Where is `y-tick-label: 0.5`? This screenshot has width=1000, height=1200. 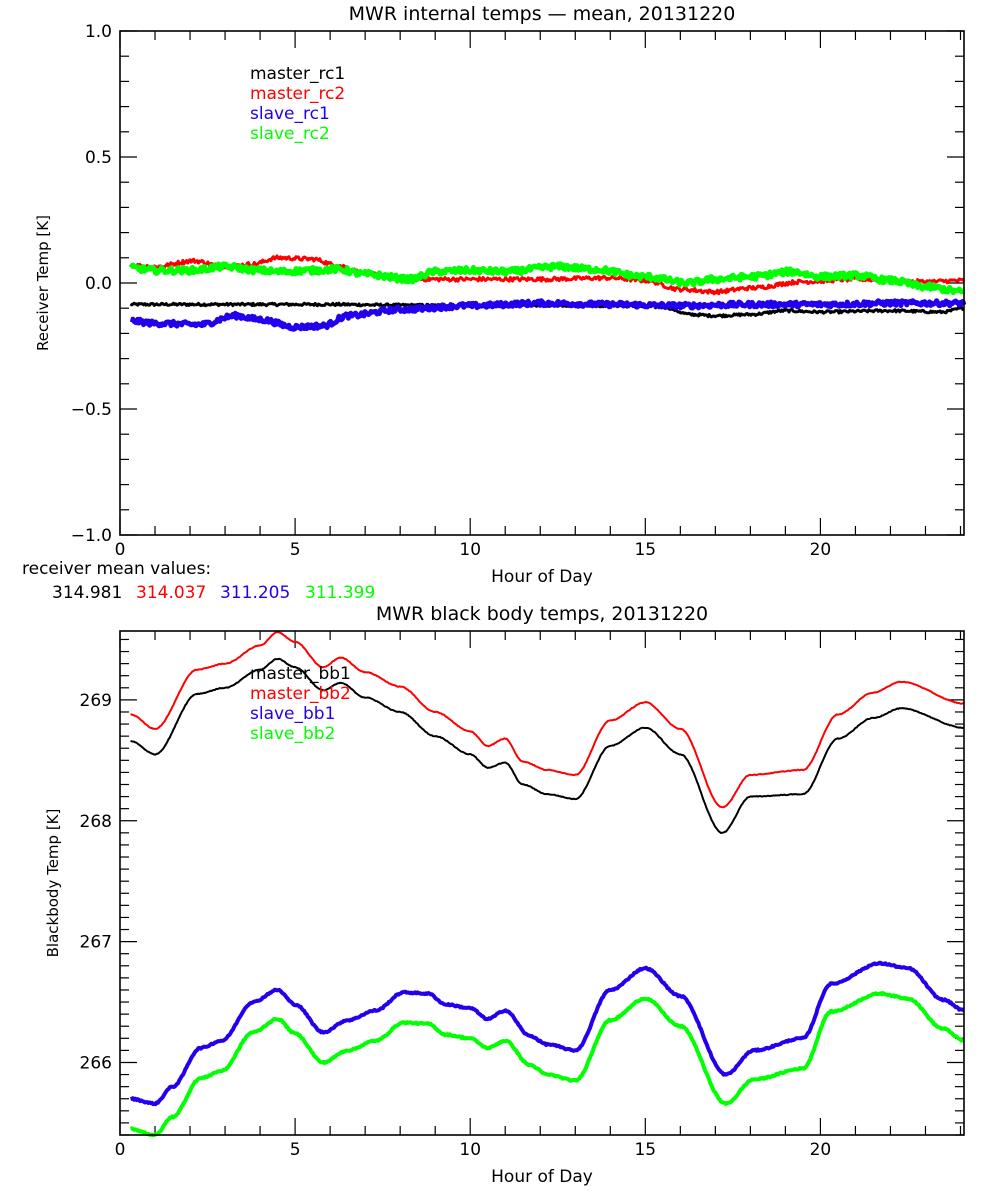
y-tick-label: 0.5 is located at coordinates (98, 158).